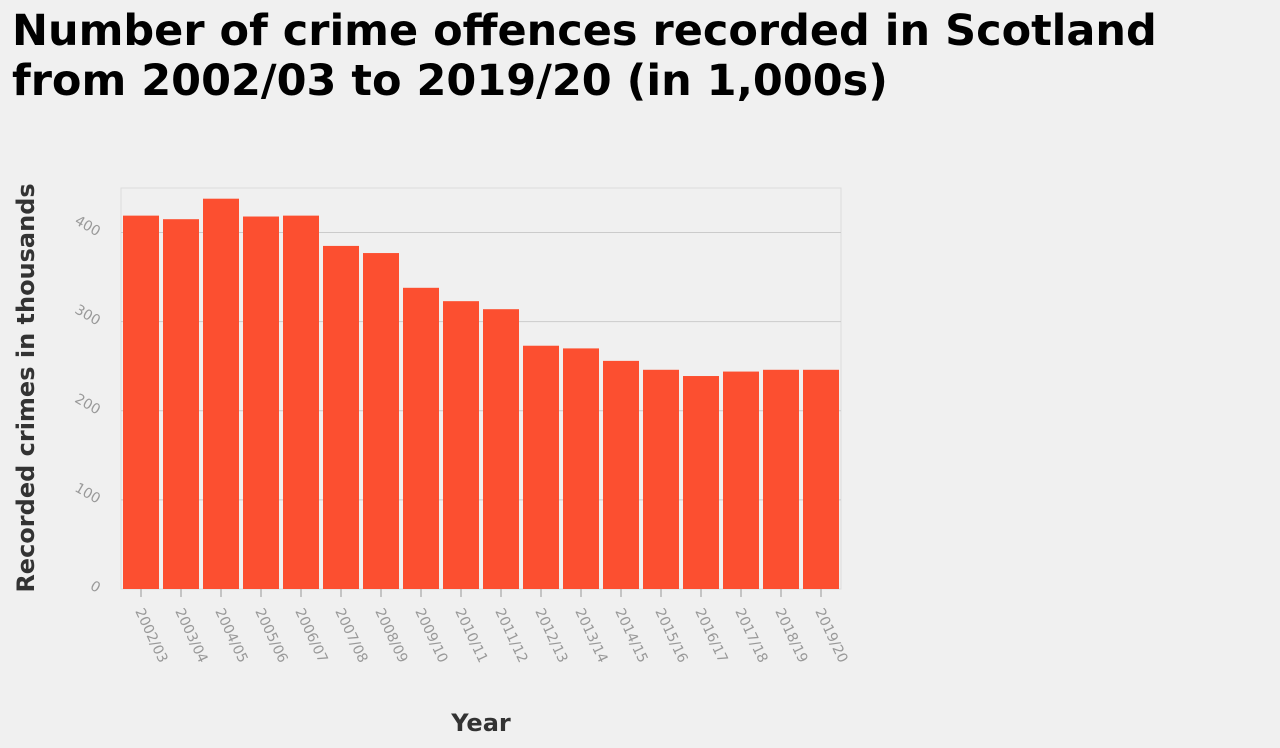  What do you see at coordinates (141, 402) in the screenshot?
I see `bar-2002/03` at bounding box center [141, 402].